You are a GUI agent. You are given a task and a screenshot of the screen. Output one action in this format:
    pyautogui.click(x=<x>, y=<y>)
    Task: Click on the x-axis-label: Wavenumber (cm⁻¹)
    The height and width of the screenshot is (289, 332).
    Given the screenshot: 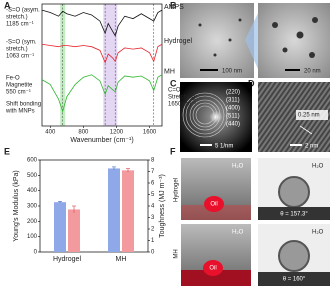 What is the action you would take?
    pyautogui.click(x=101, y=140)
    